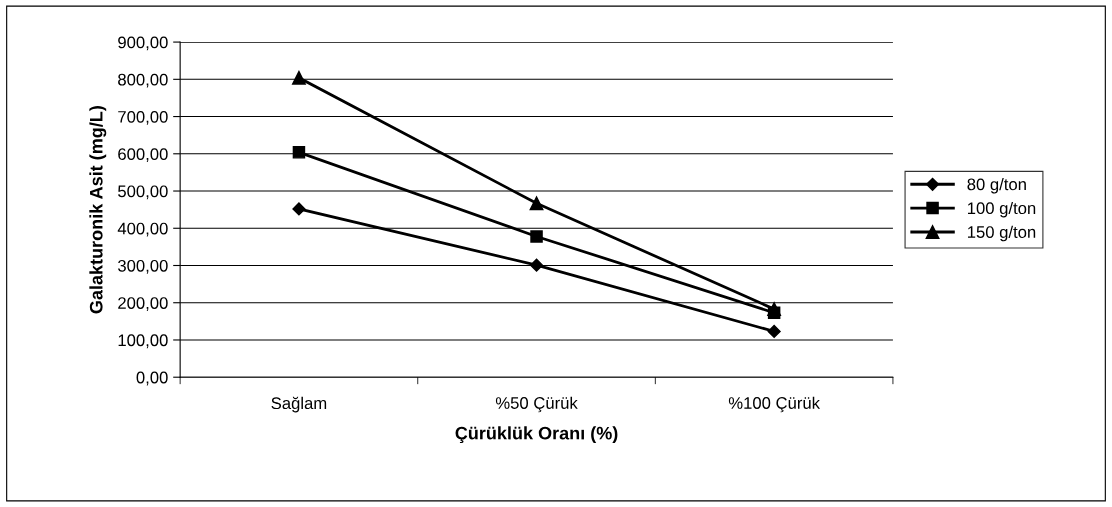 This screenshot has width=1112, height=507. What do you see at coordinates (143, 266) in the screenshot?
I see `y-tick-label: 300,00` at bounding box center [143, 266].